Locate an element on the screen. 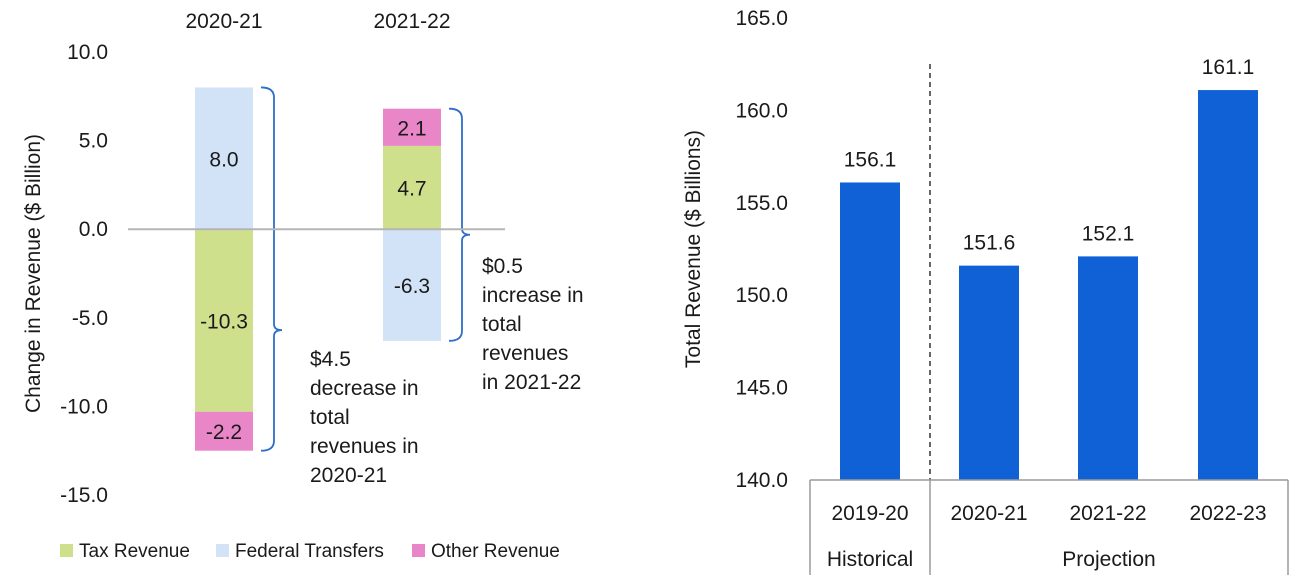  y-tick-label: -10.0 is located at coordinates (84, 406).